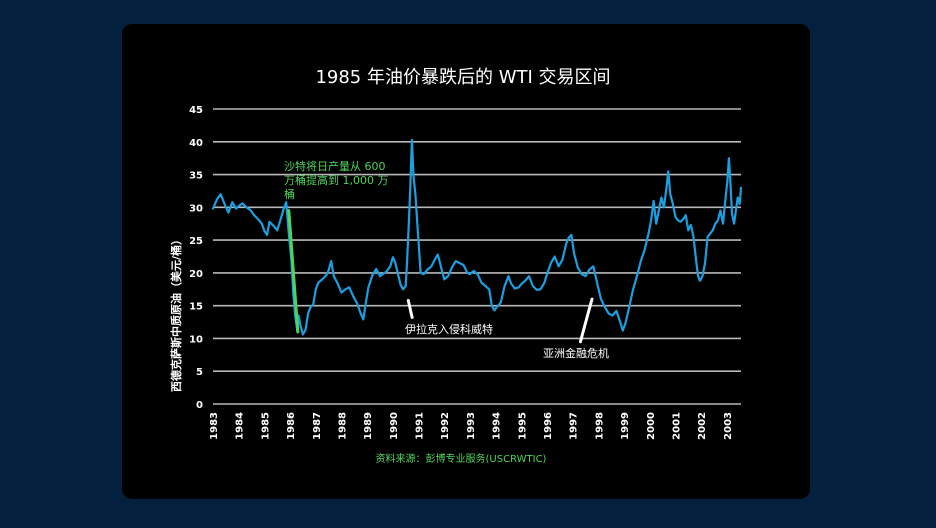 The height and width of the screenshot is (528, 936). I want to click on x-tick-label: 1988, so click(342, 426).